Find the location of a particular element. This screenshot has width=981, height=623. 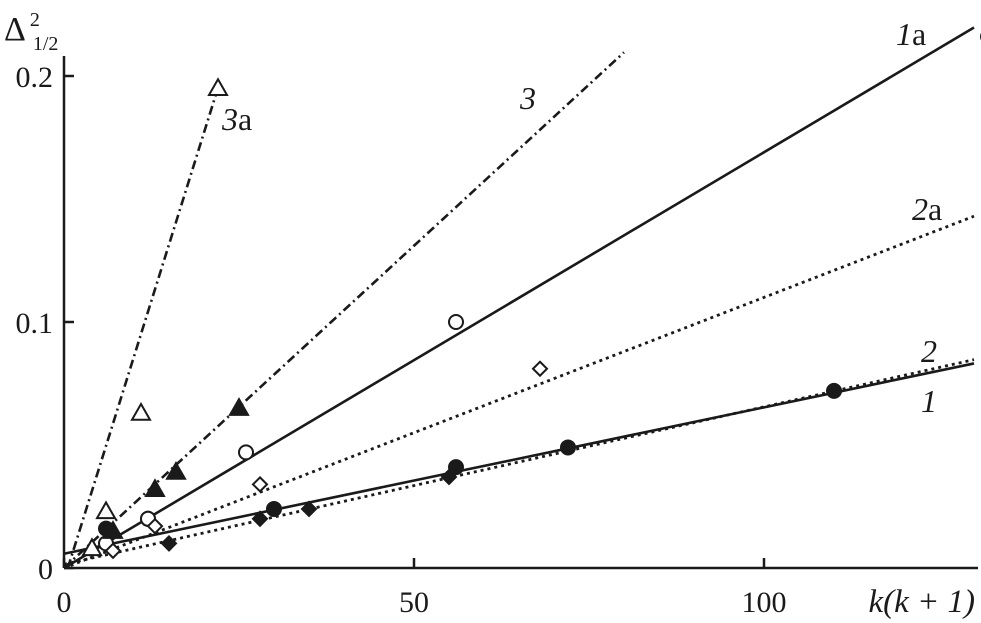

y-tick-label: 0 is located at coordinates (45, 569).